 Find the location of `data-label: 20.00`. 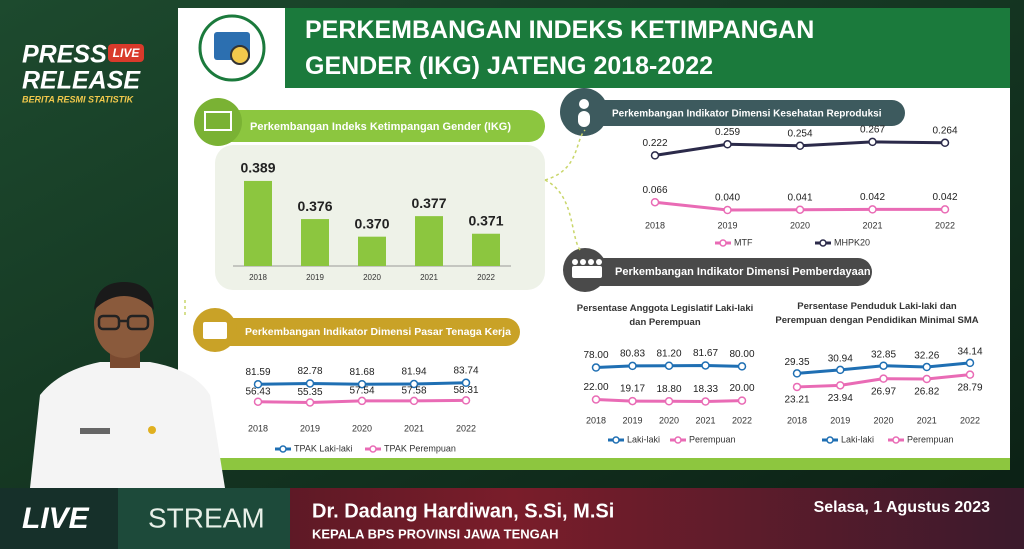

data-label: 20.00 is located at coordinates (741, 388).